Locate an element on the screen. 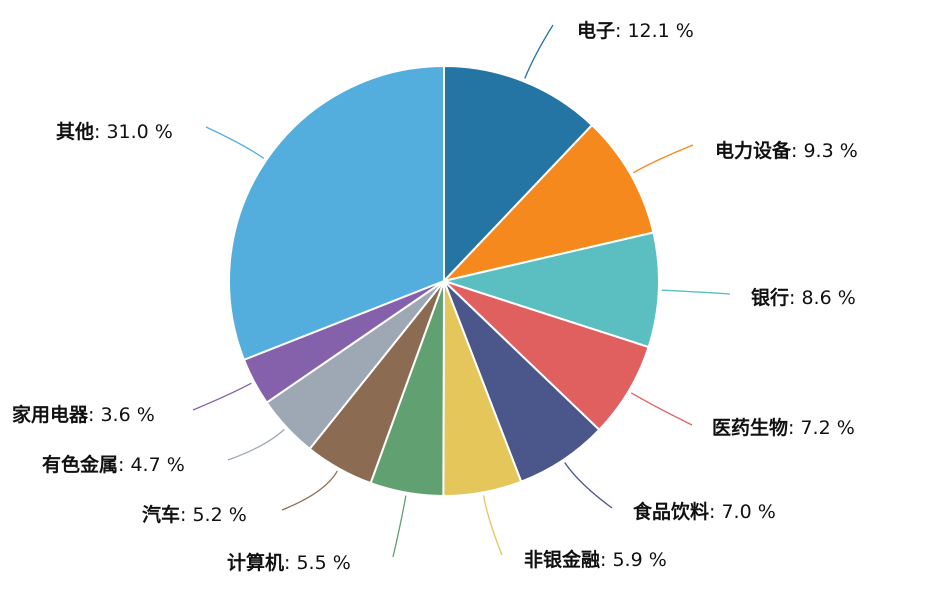  slice-value: : 3.6 % is located at coordinates (121, 415).